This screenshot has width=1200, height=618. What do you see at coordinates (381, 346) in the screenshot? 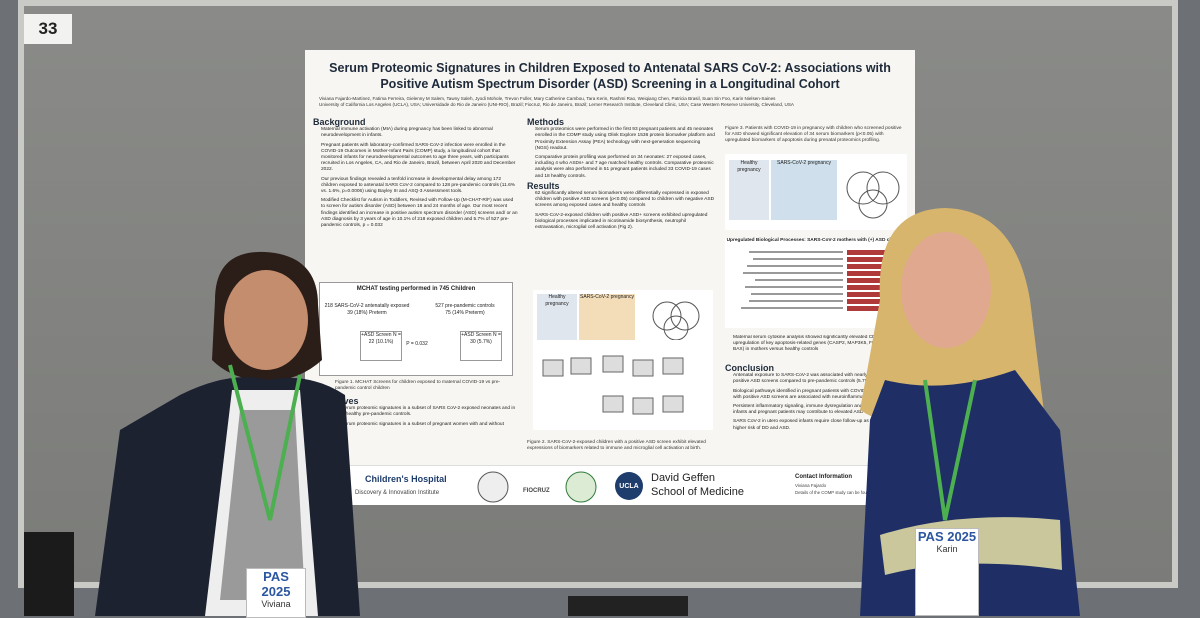
I see `screen-box: +ASD Screen N = 22 (10.1%)` at bounding box center [381, 346].